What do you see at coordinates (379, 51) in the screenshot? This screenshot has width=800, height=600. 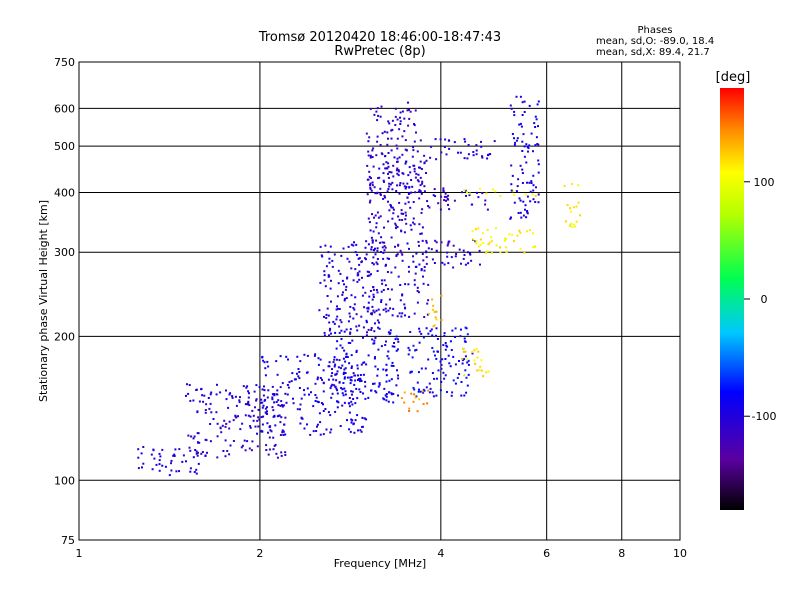 I see `chart-subtitle: RwPretec (8p)` at bounding box center [379, 51].